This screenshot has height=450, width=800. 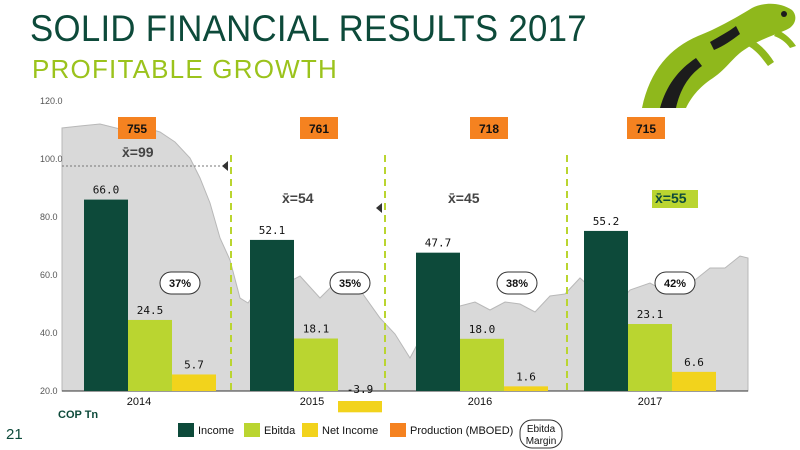 I want to click on x-category-label: 2015, so click(x=312, y=402).